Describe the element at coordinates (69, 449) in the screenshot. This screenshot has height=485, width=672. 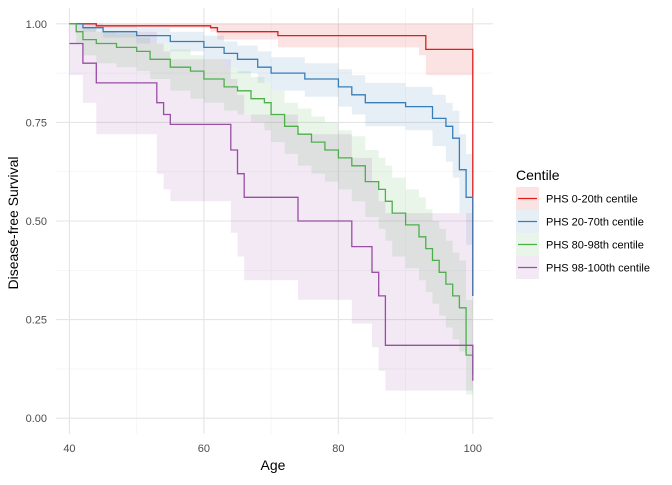
I see `x-tick-label: 40` at that location.